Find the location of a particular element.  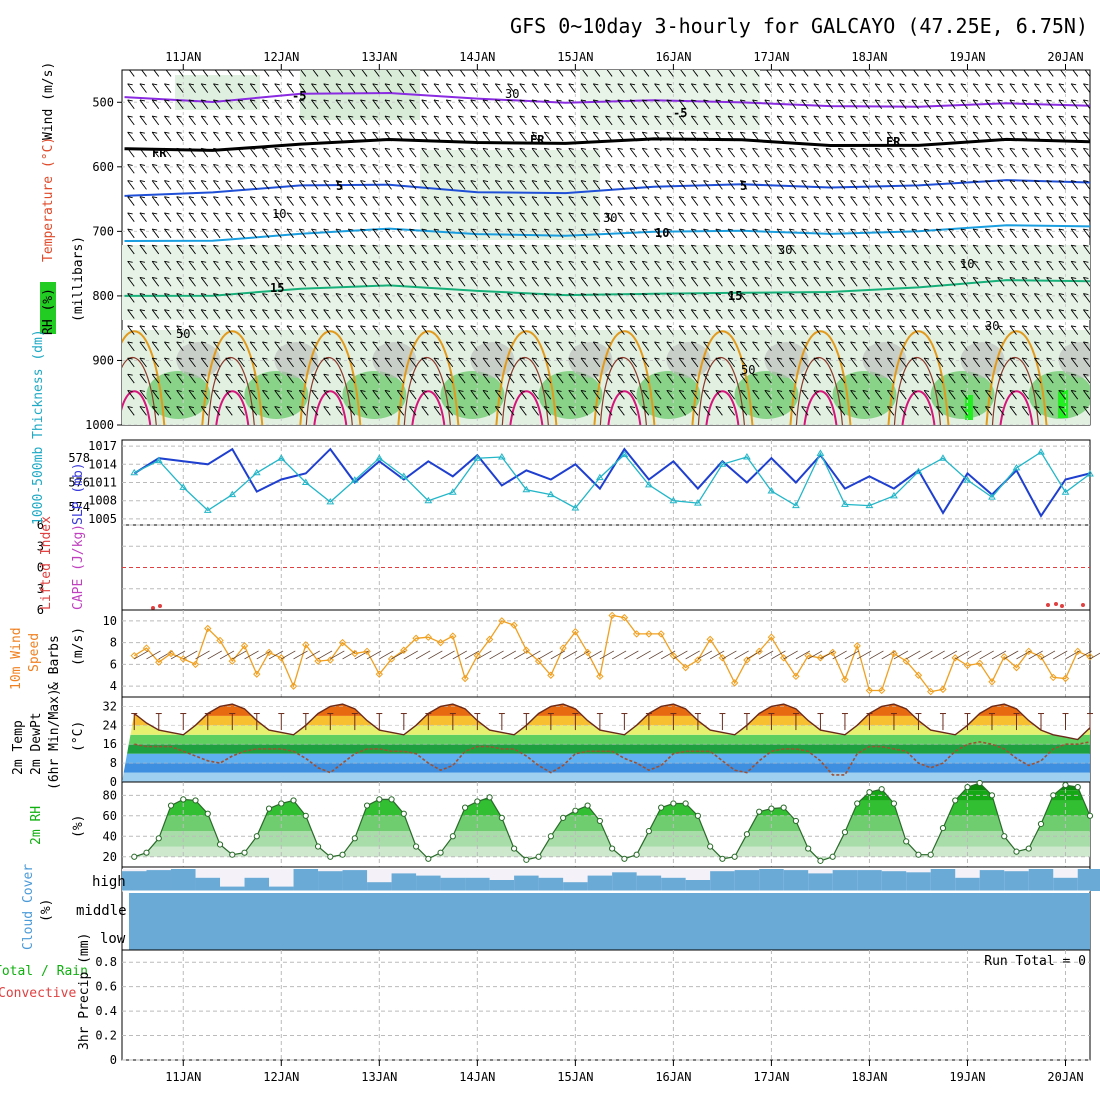

ua-temp-label: Temperature (°C) is located at coordinates (48, 199).